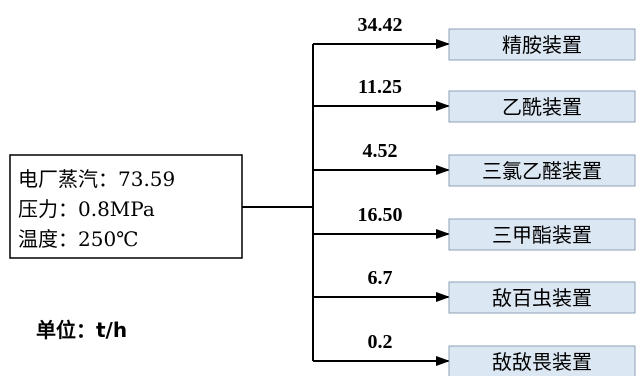  I want to click on target-label: 敌百虫装置, so click(542, 298).